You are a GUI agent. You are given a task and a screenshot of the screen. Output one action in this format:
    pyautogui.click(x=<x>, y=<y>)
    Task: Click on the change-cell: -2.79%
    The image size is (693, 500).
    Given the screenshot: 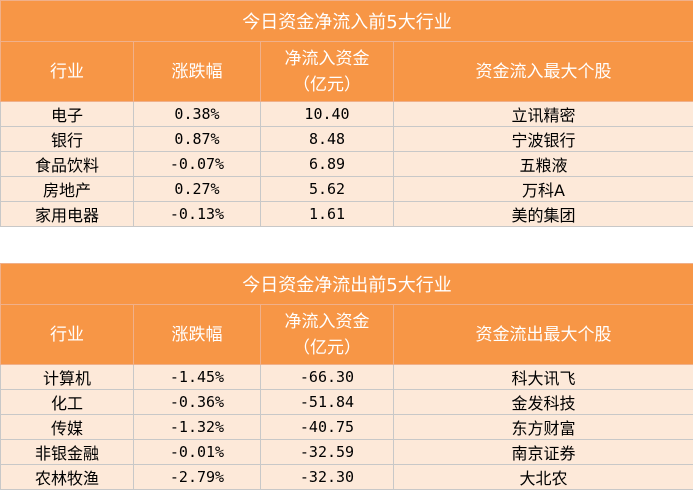 What is the action you would take?
    pyautogui.click(x=197, y=477)
    